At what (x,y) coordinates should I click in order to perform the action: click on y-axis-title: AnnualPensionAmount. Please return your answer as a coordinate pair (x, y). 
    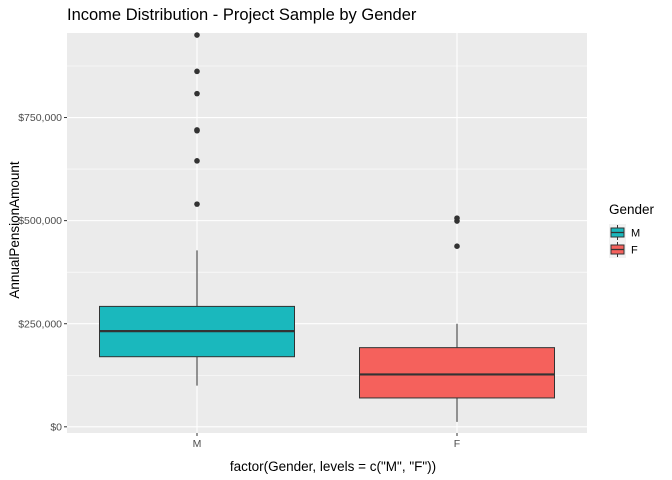
    Looking at the image, I should click on (14, 230).